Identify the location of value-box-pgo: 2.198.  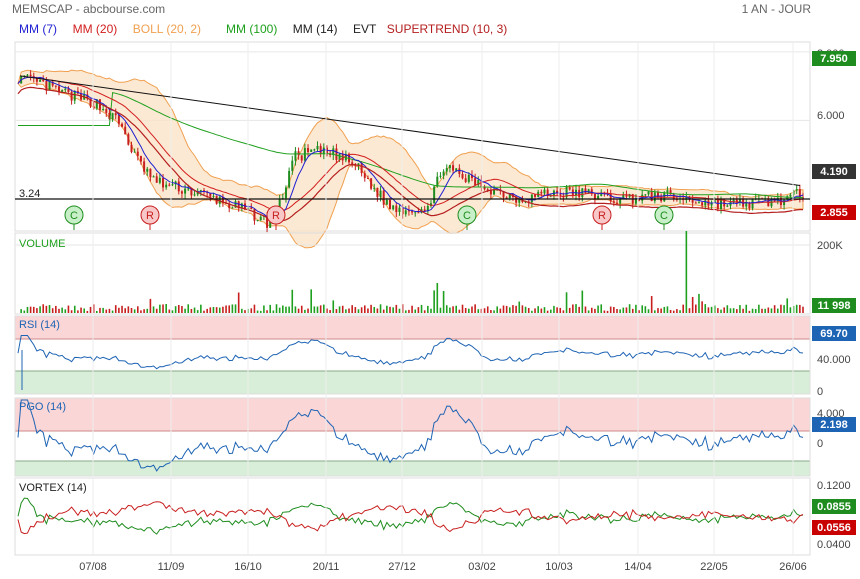
(834, 424).